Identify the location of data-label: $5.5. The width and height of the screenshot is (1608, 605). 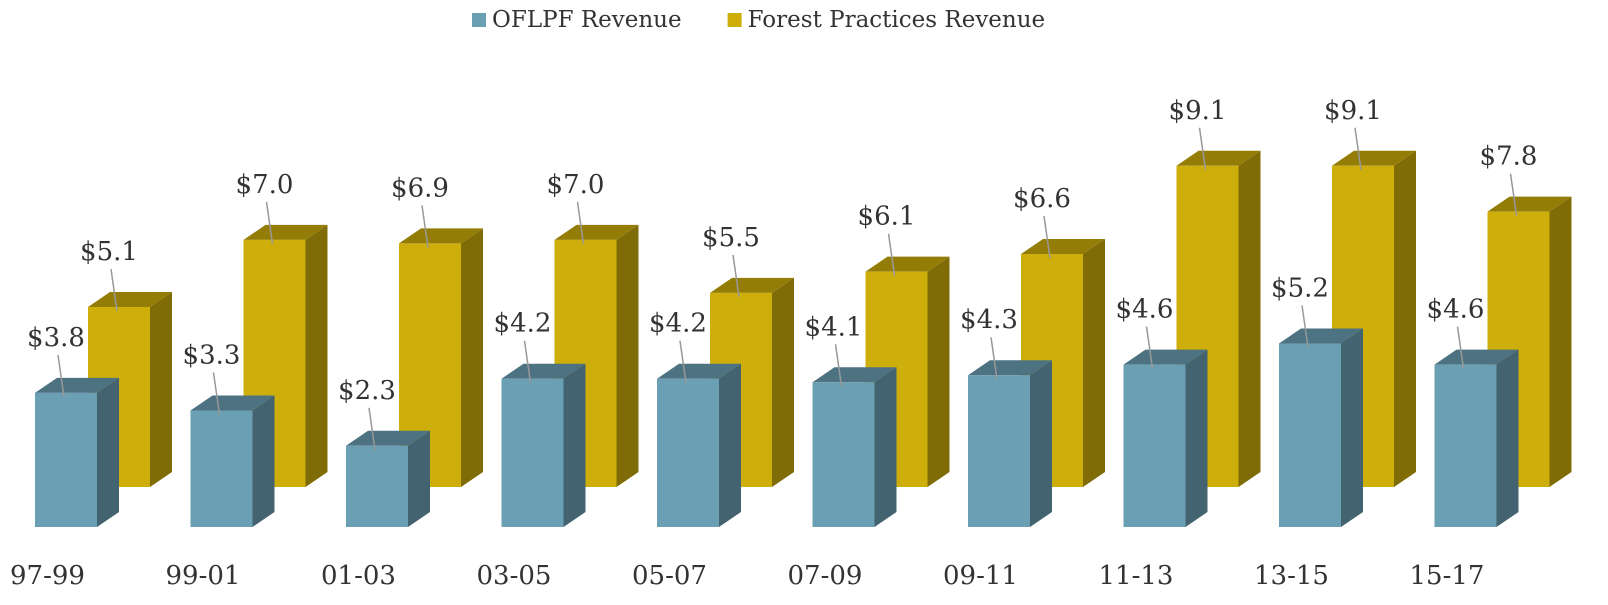
(731, 238).